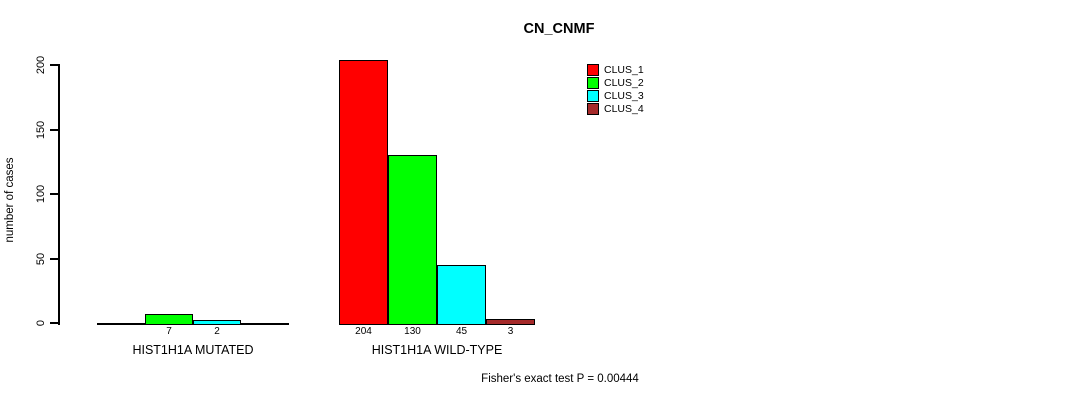 Image resolution: width=1090 pixels, height=400 pixels. I want to click on legend-label: CLUS_4, so click(624, 108).